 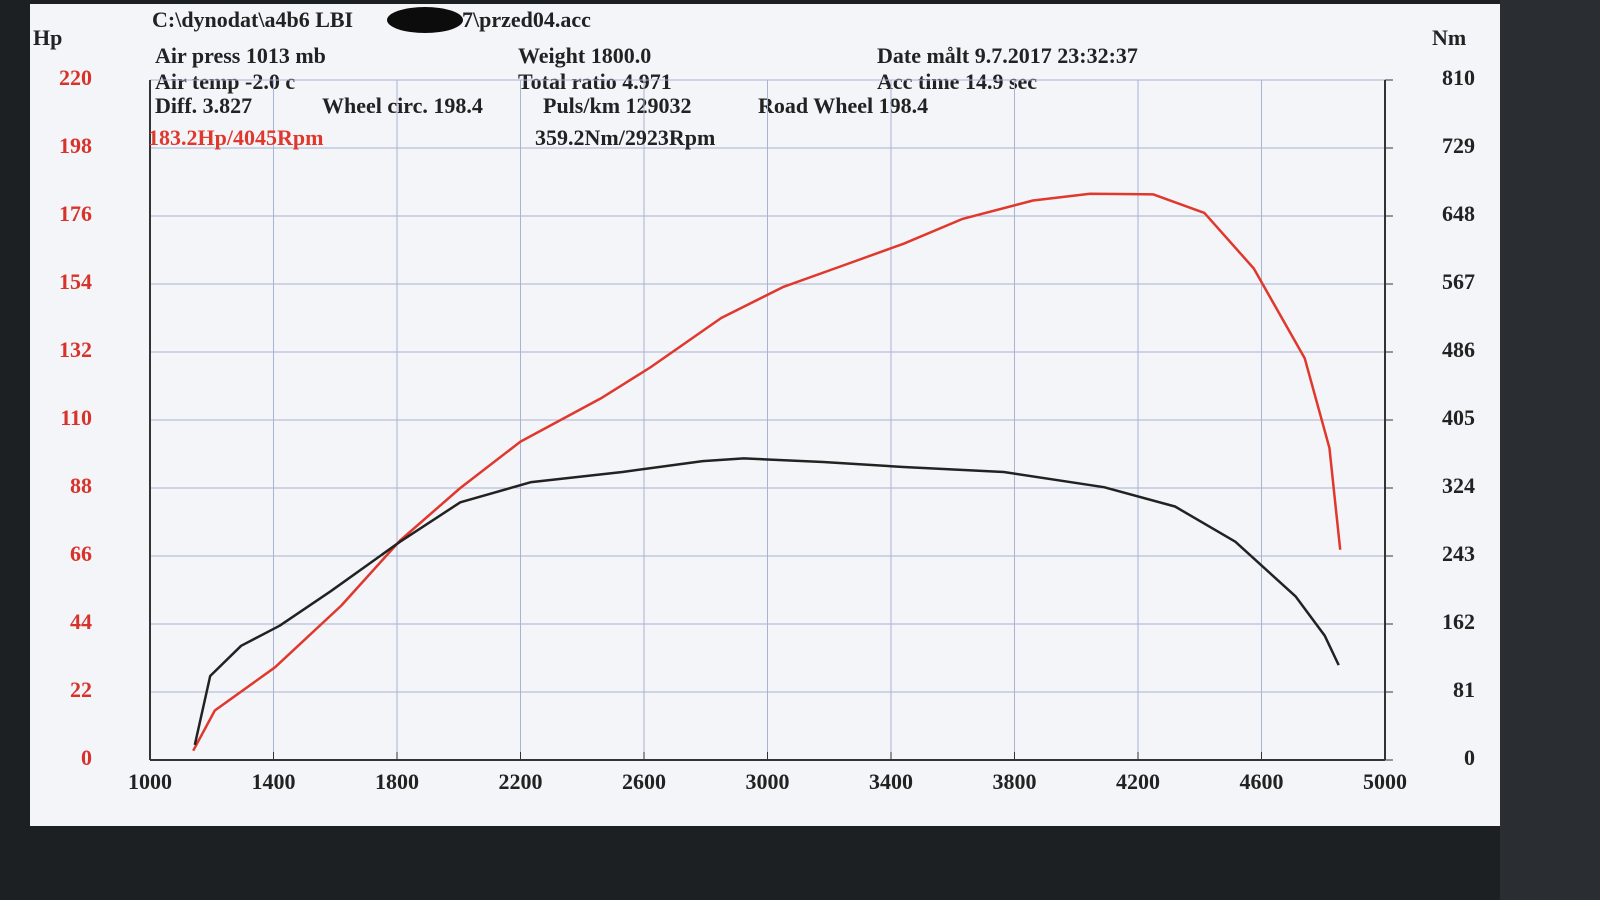 I want to click on y2-tick-label: 324, so click(x=1458, y=485).